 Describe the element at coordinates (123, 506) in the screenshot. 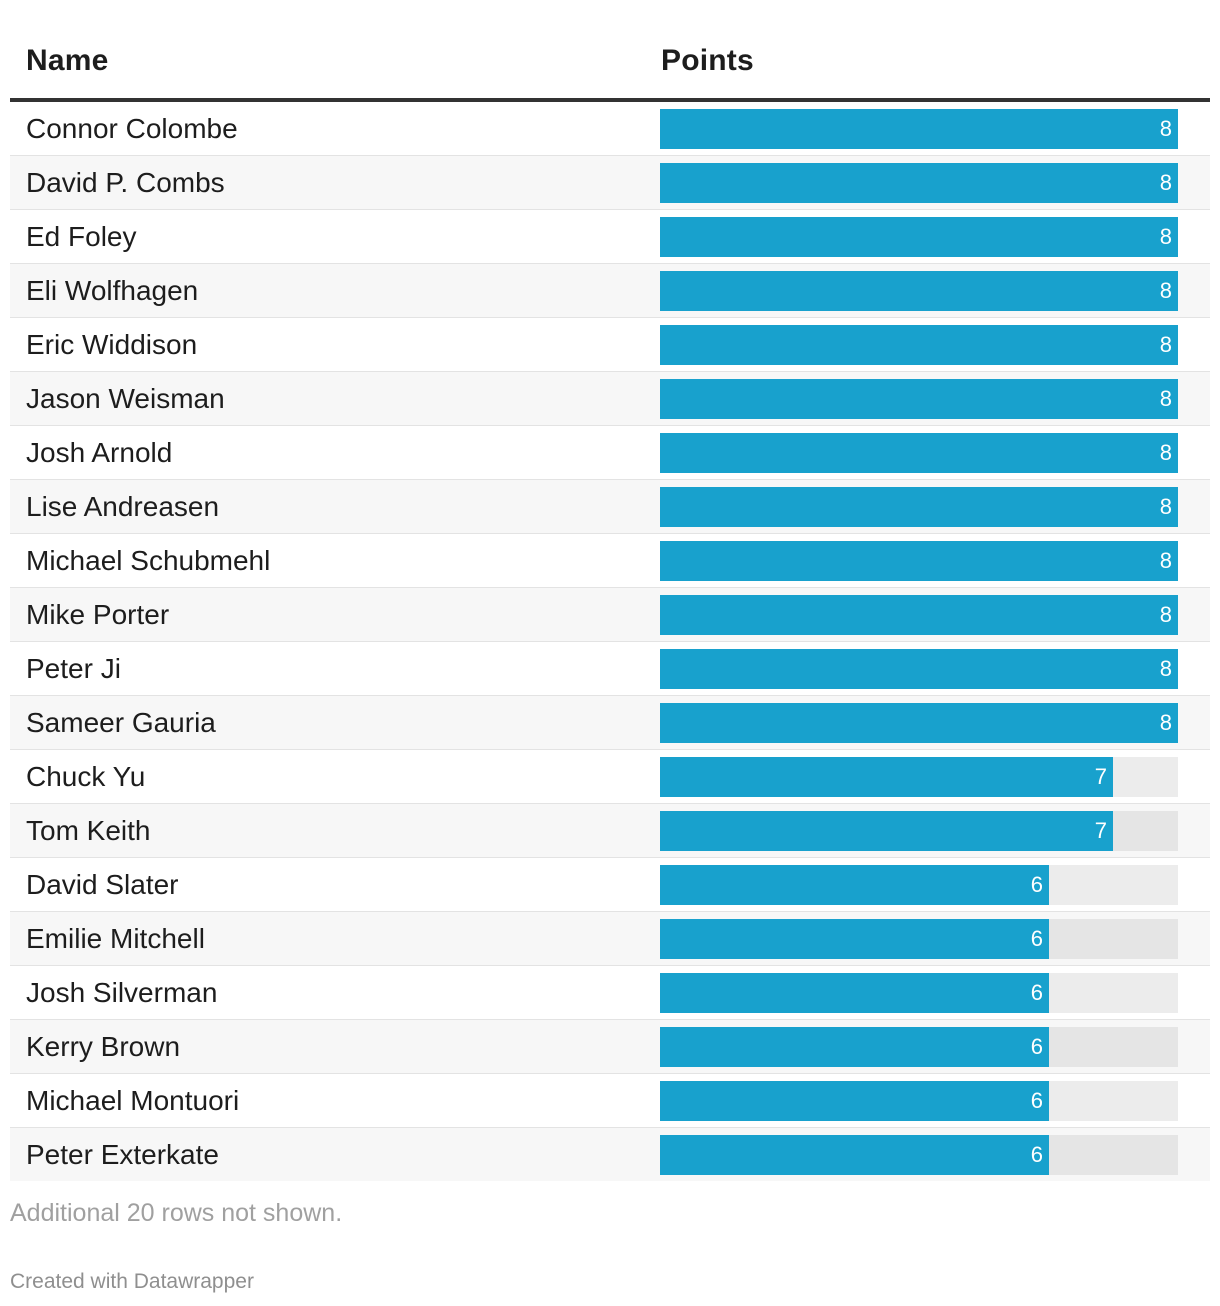

I see `row-name: Lise Andreasen` at that location.